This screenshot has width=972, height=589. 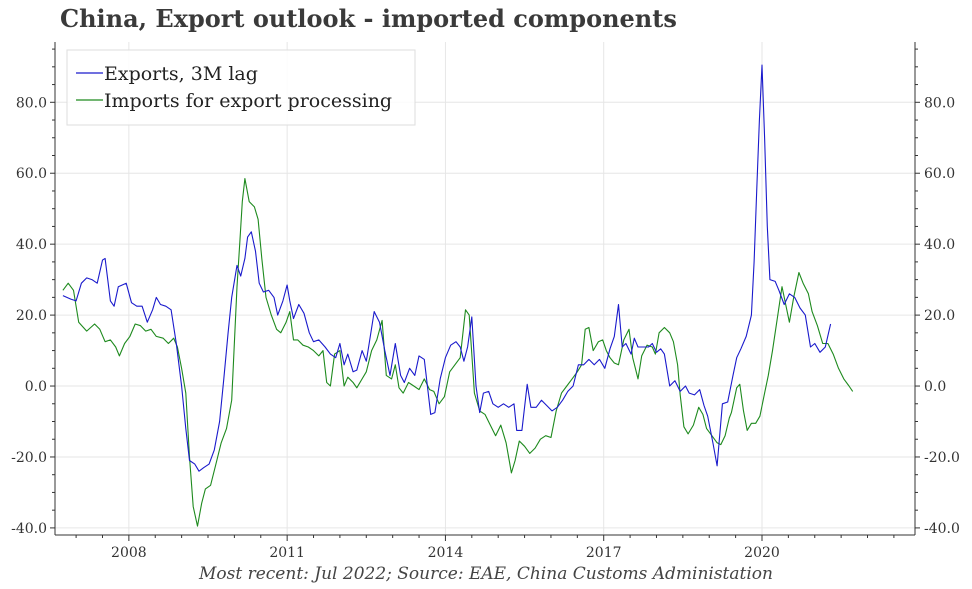 I want to click on y-tick-label-left: 0.0, so click(x=36, y=387).